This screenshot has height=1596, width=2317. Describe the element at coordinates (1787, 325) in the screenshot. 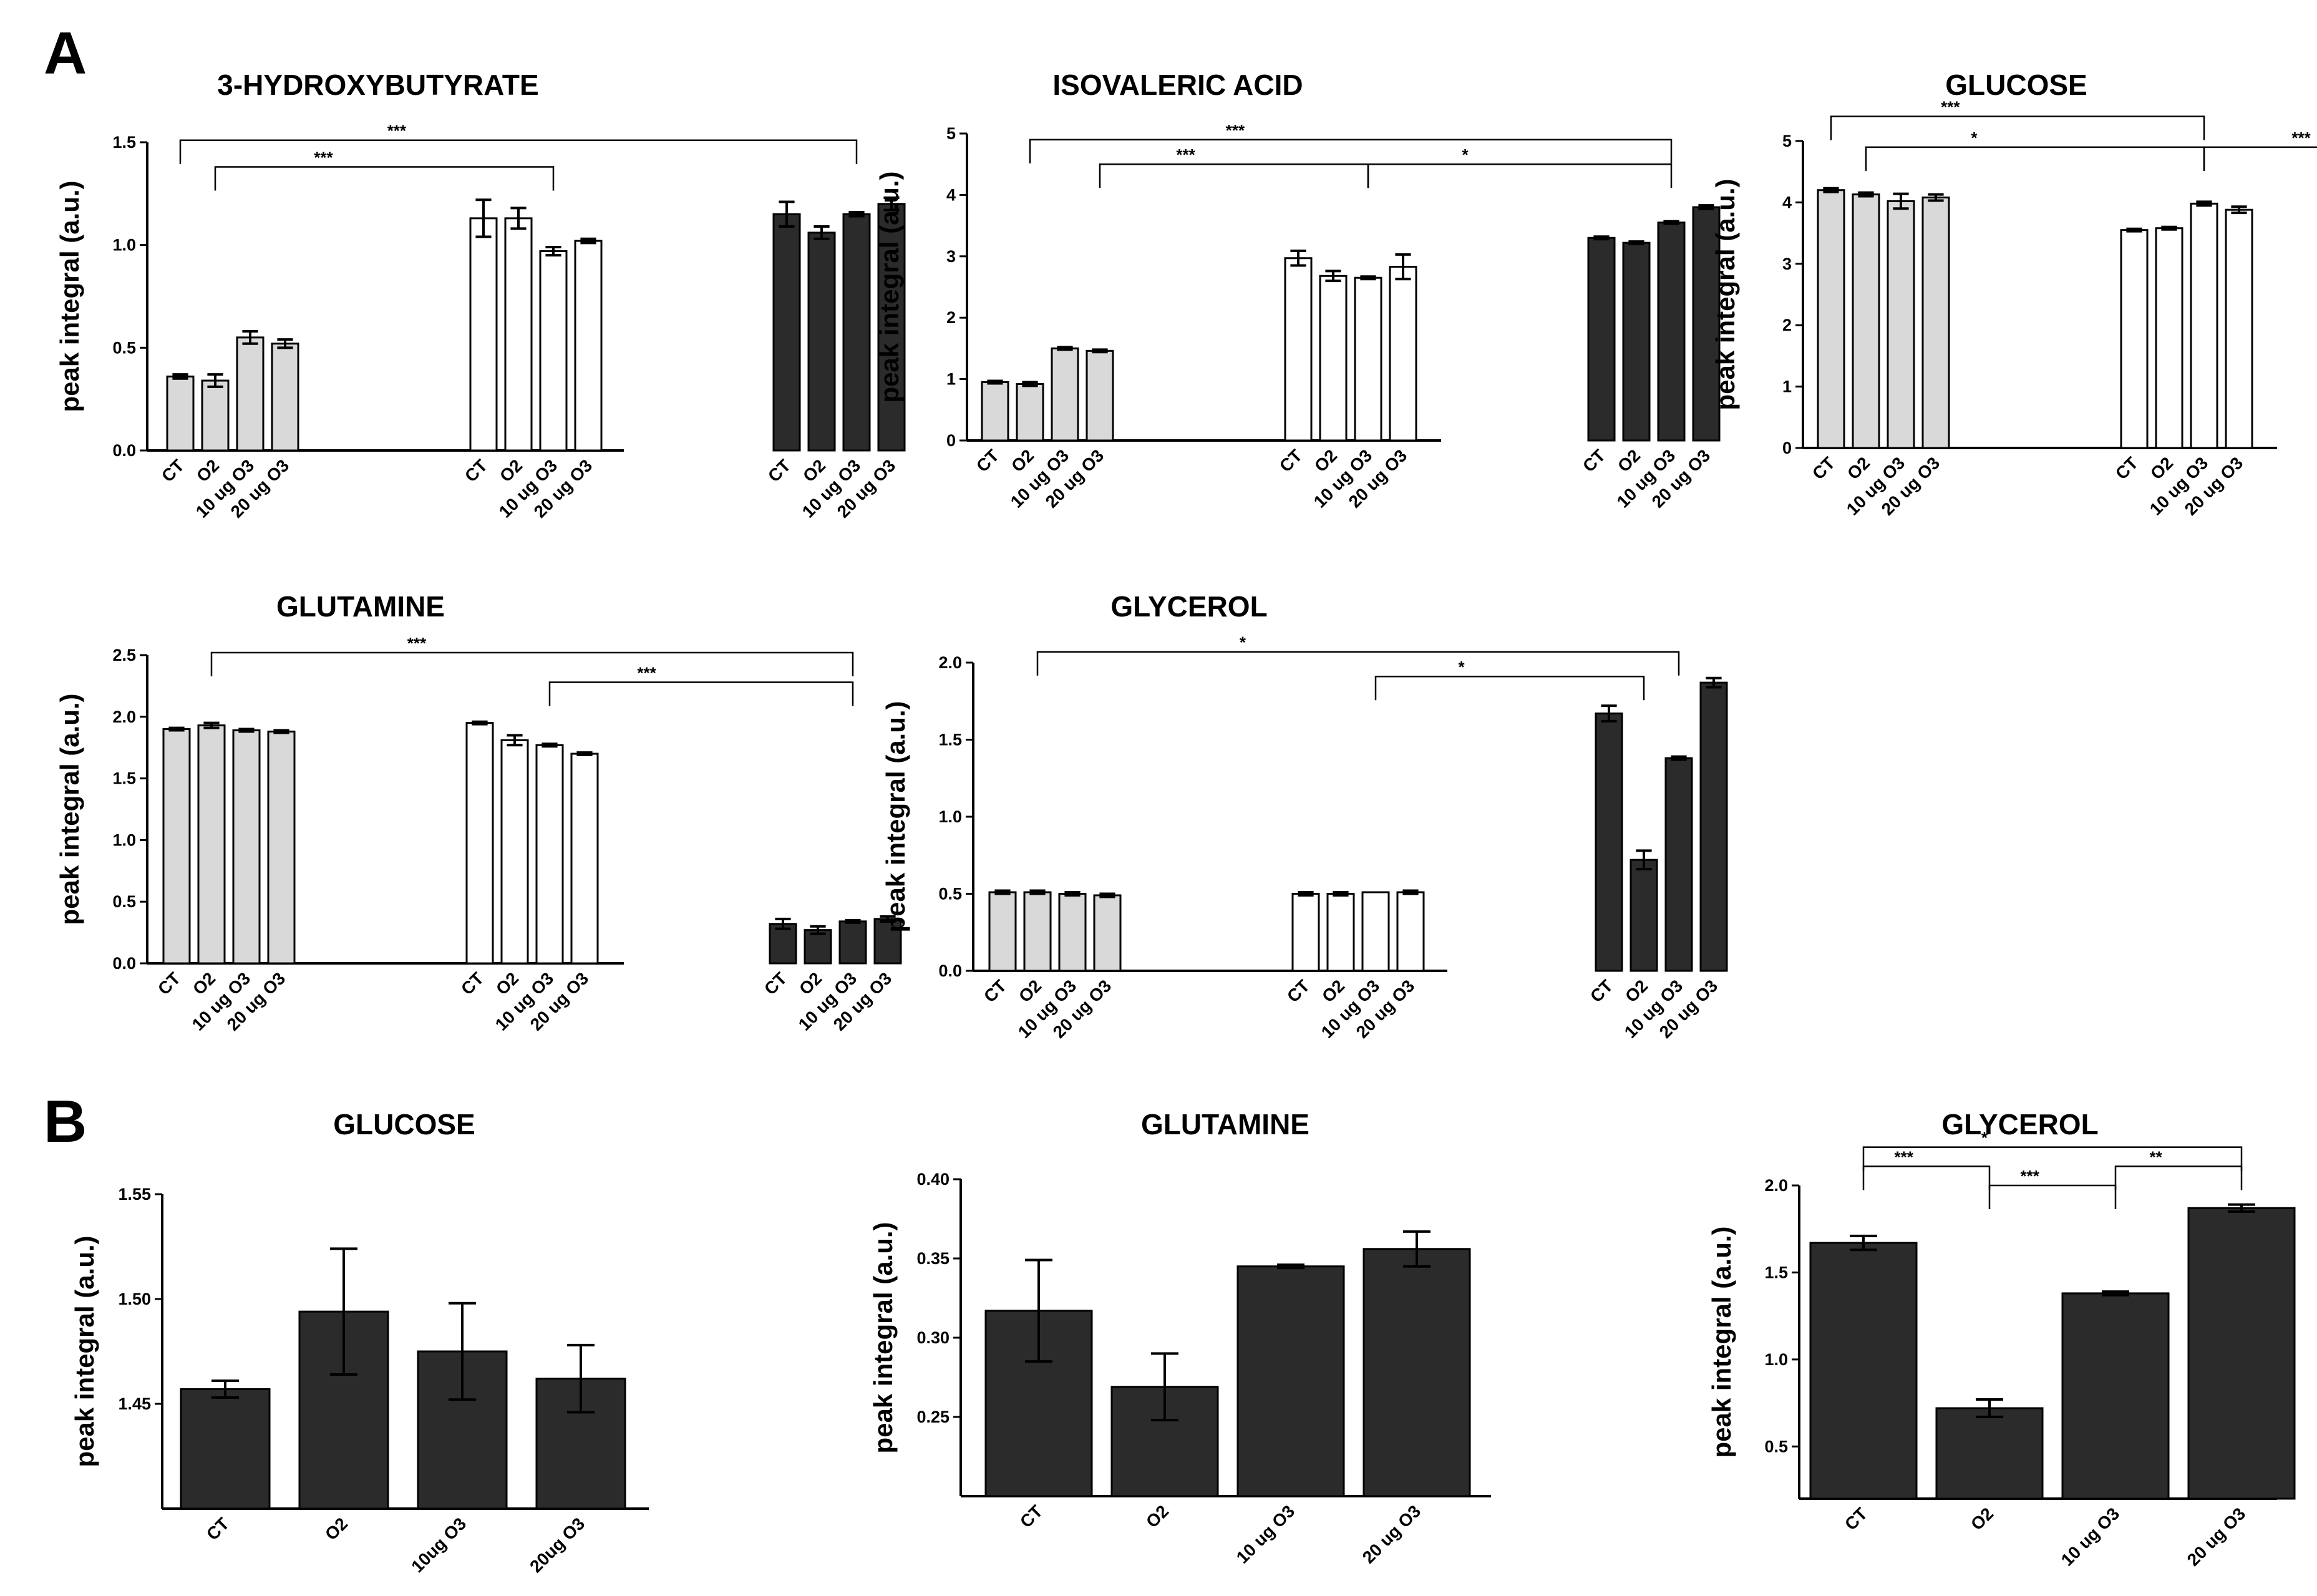

I see `y-tick-label: 2` at that location.